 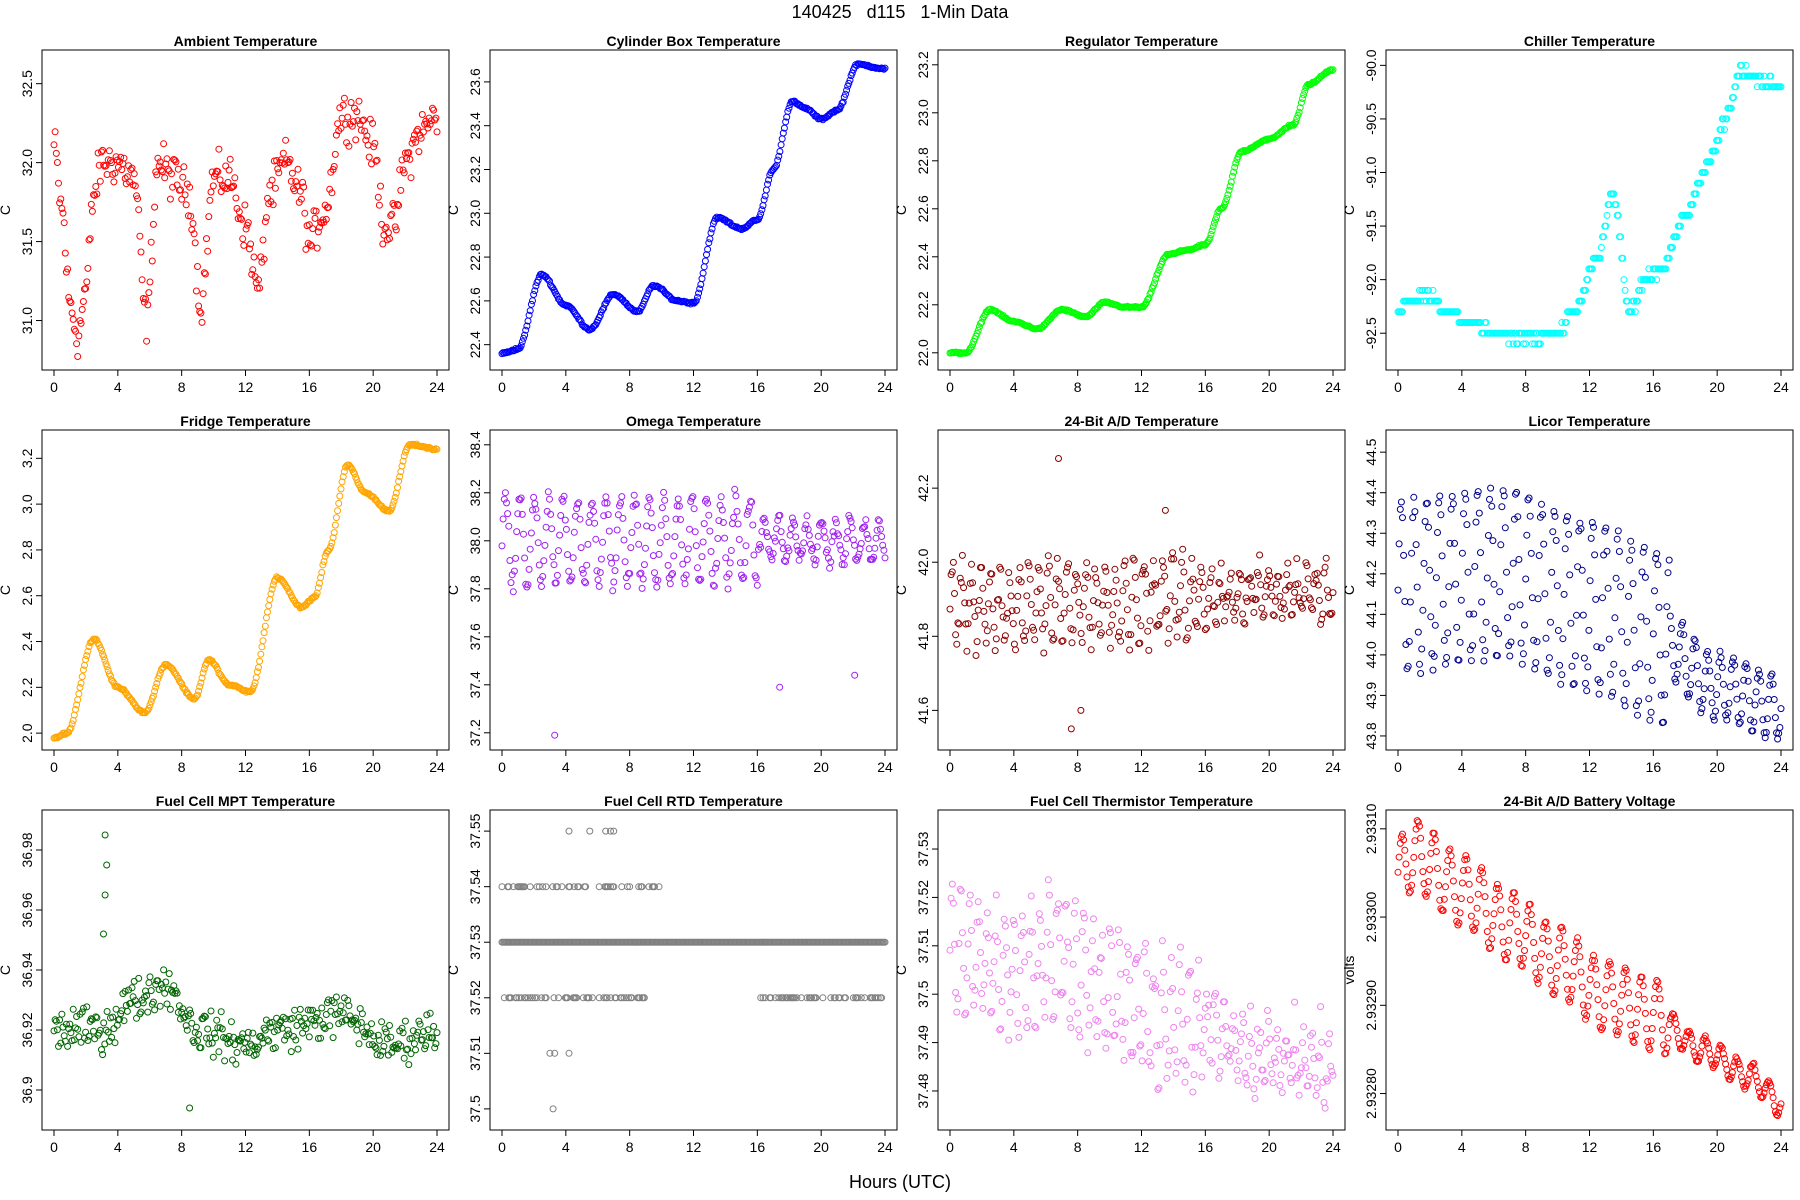 I want to click on x-tick-label: 24, so click(x=885, y=387).